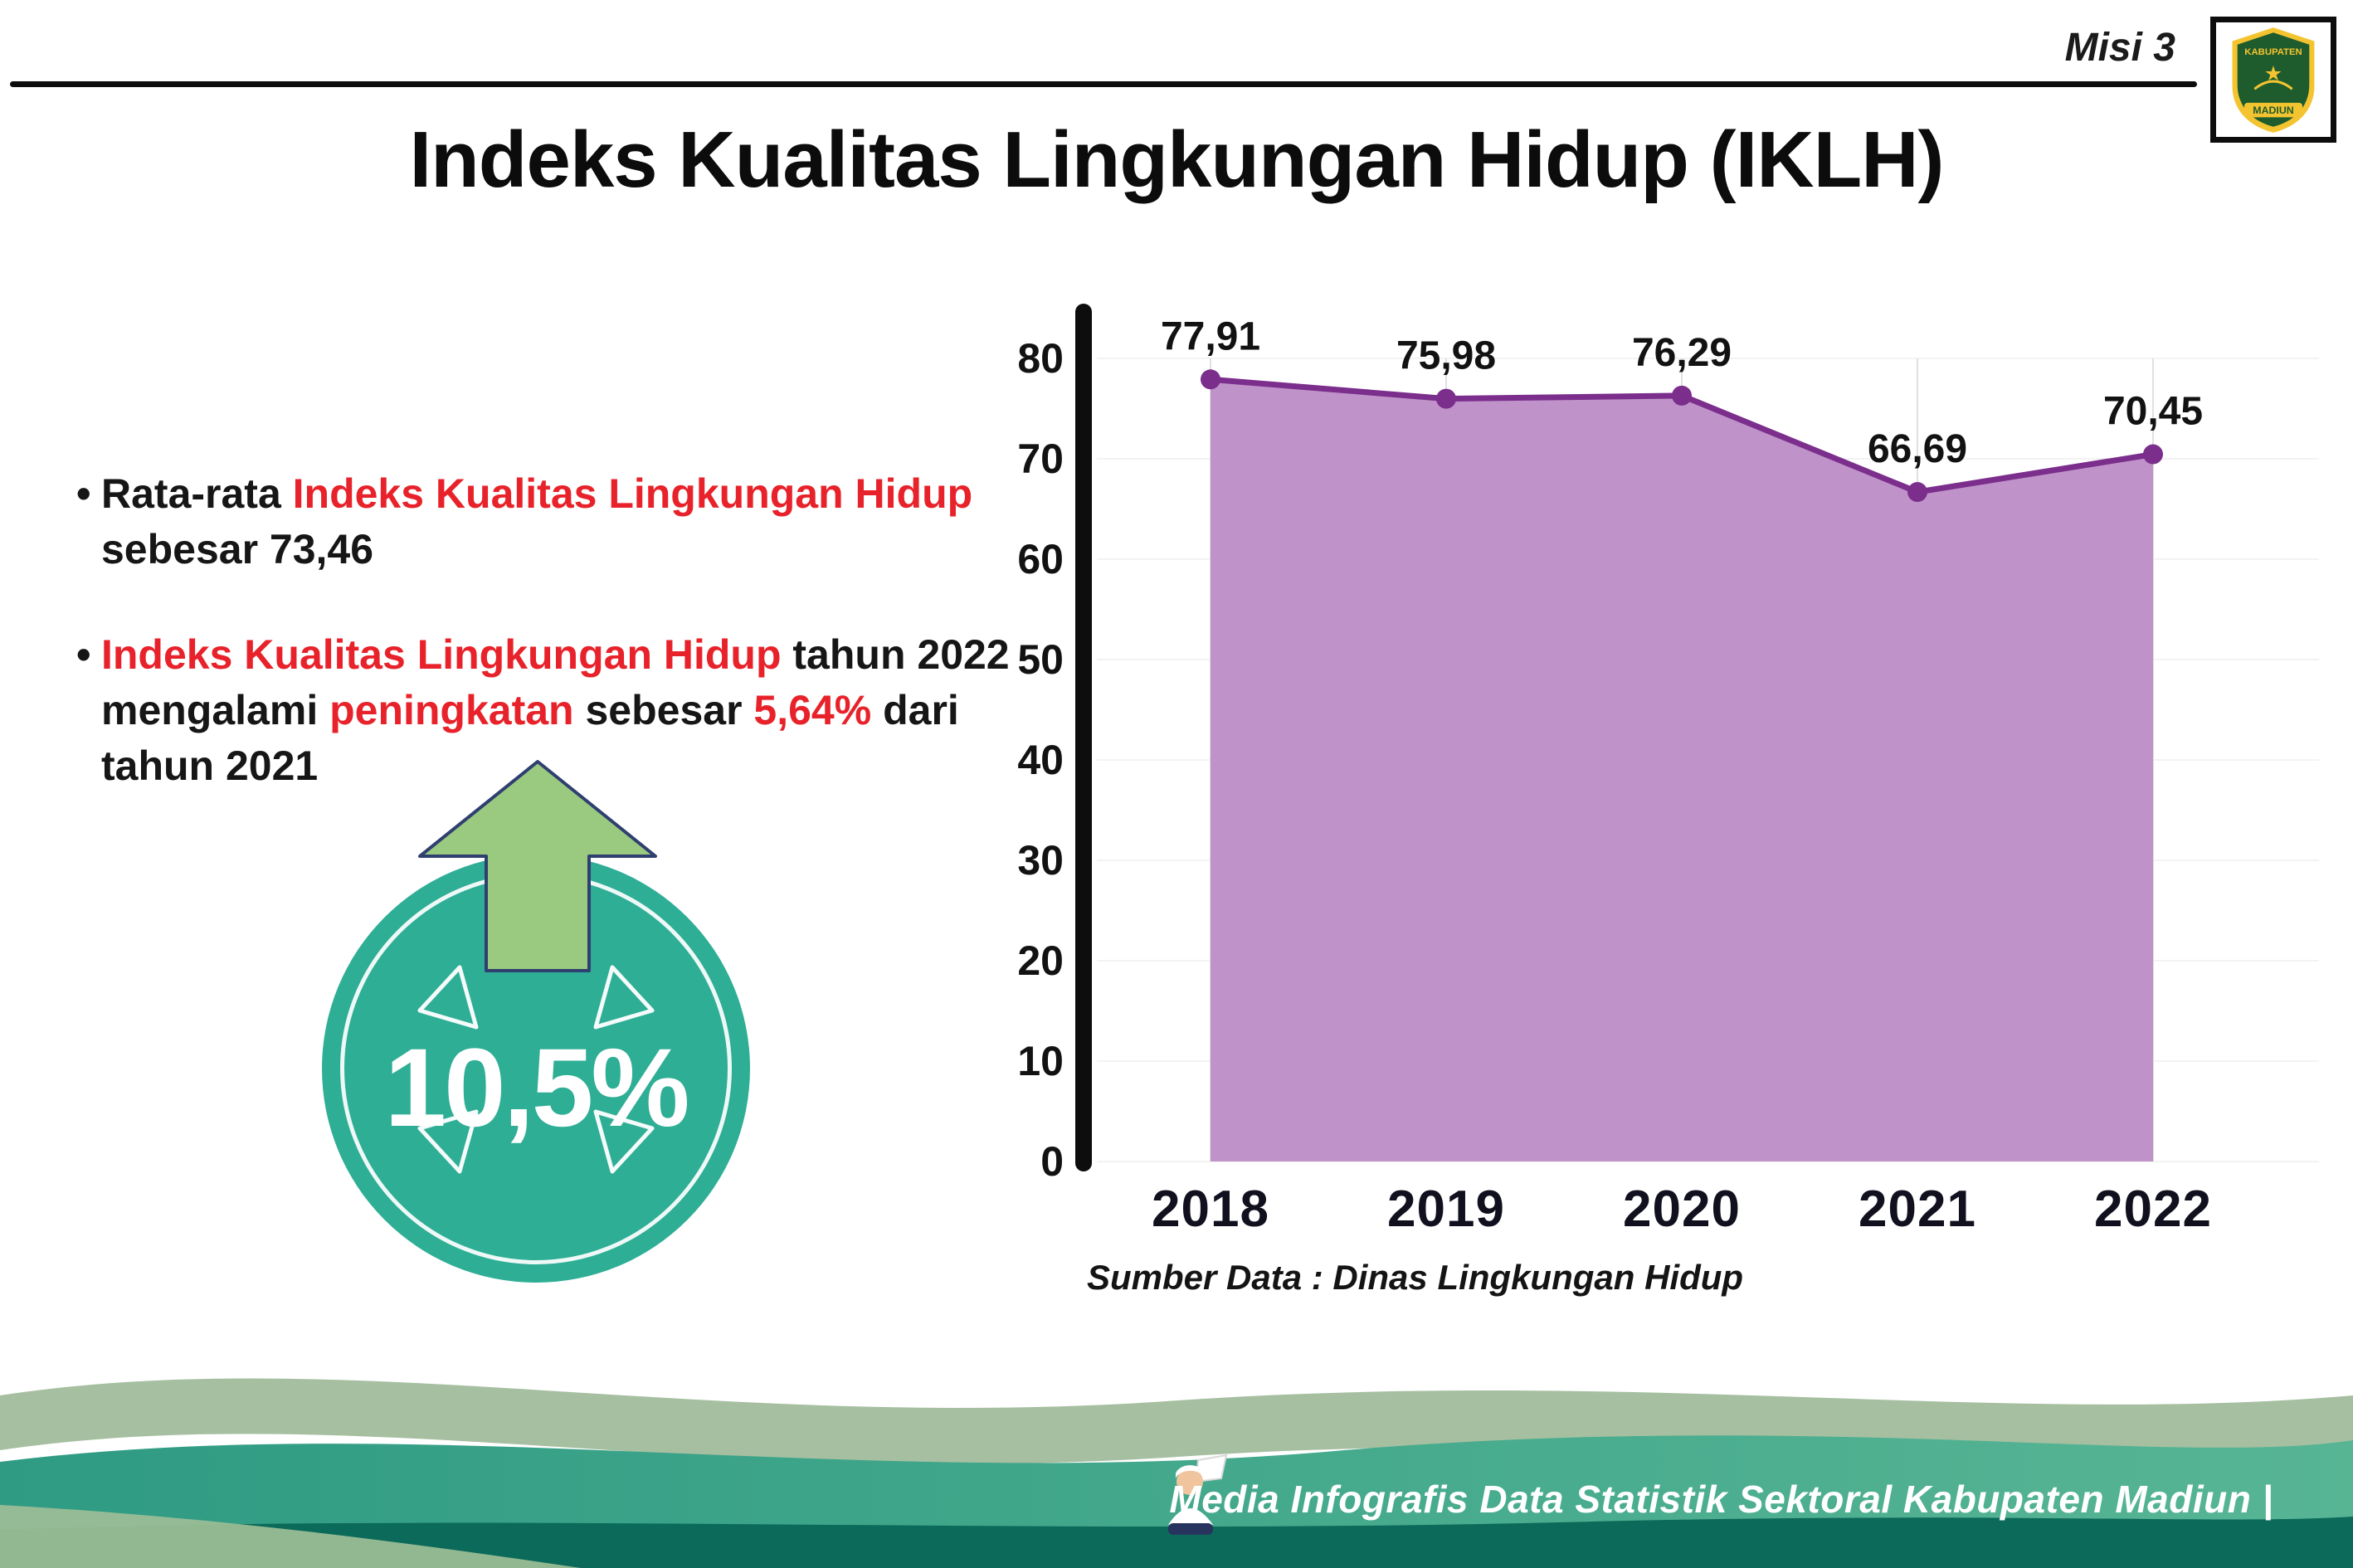 The image size is (2353, 1568). Describe the element at coordinates (895, 654) in the screenshot. I see `bullet2-text-black1: tahun 2022` at that location.